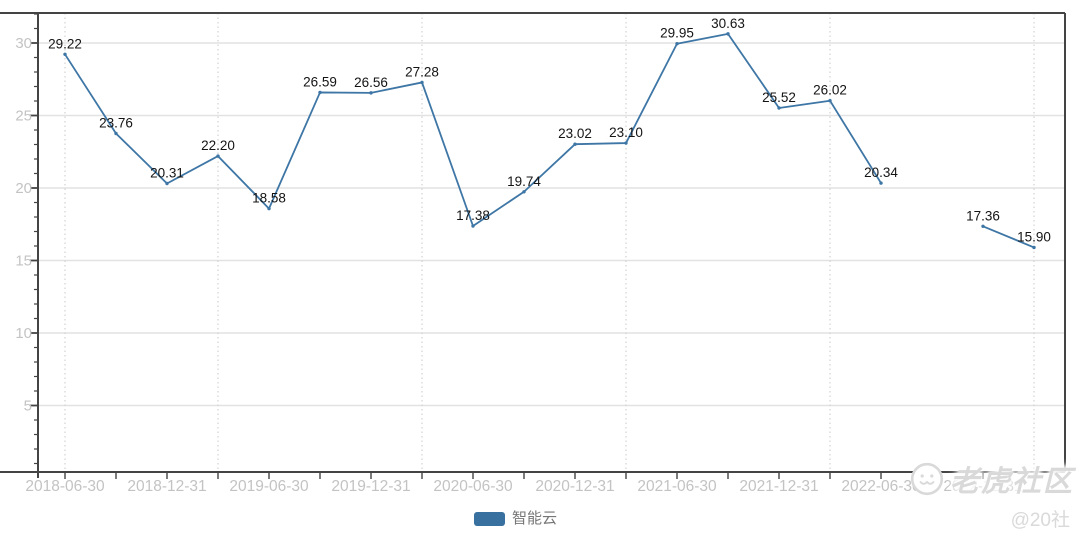 The width and height of the screenshot is (1080, 543). What do you see at coordinates (779, 97) in the screenshot?
I see `data-point-label: 25.52` at bounding box center [779, 97].